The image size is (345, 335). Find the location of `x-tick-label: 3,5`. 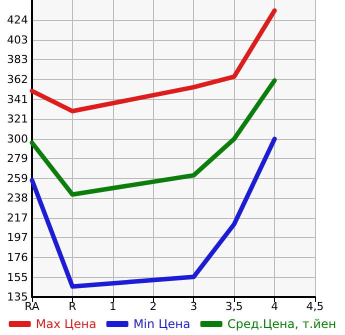

x-tick-label: 3,5 is located at coordinates (234, 306).